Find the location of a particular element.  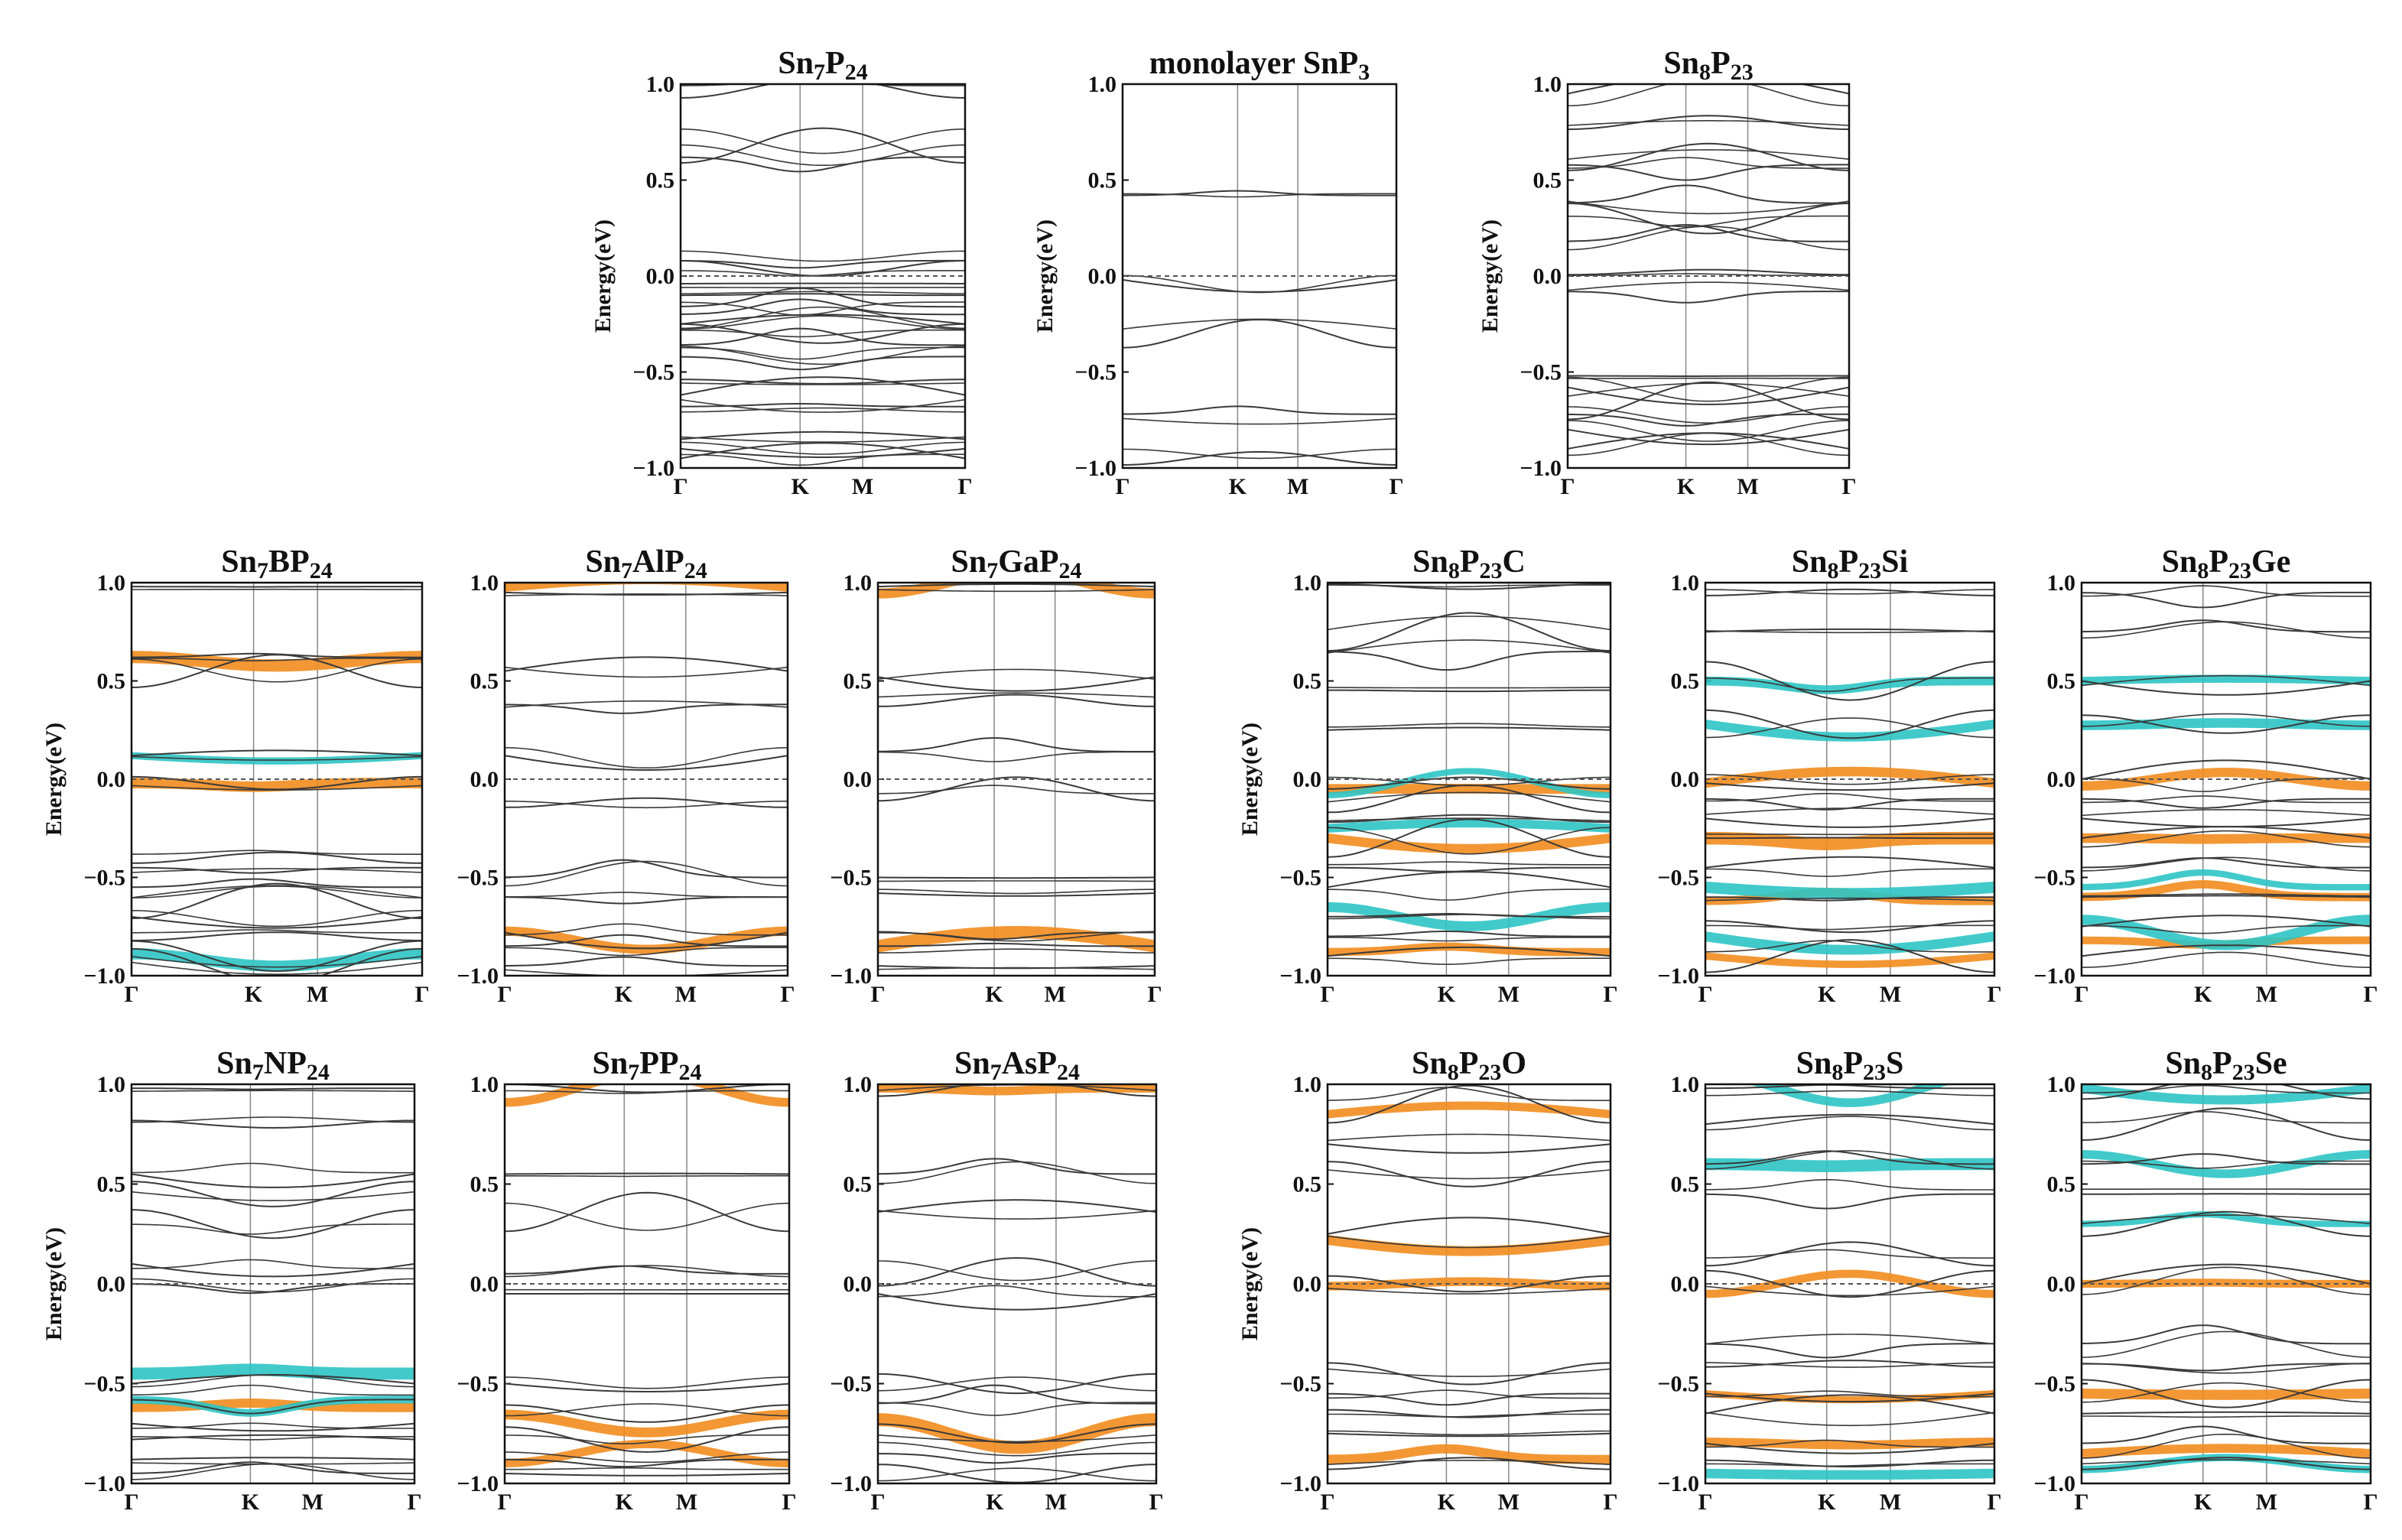

panel-title: Sn8P23 is located at coordinates (1708, 65).